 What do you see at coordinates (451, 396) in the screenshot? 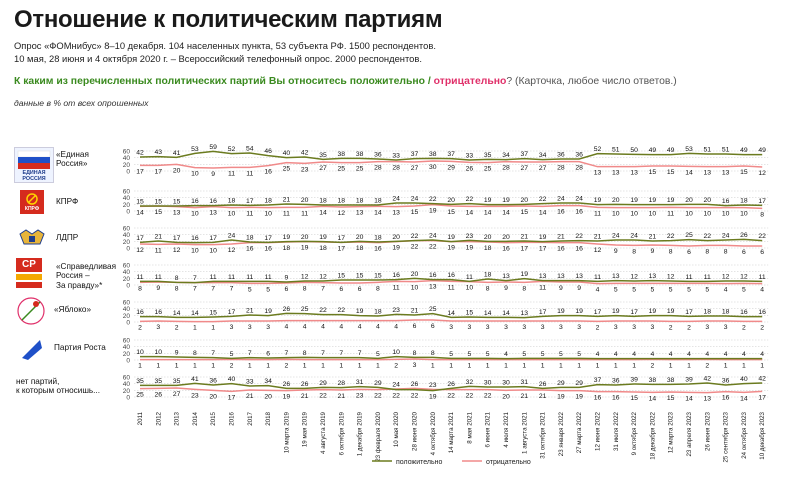
I see `negative-data-label: 22` at bounding box center [451, 396].